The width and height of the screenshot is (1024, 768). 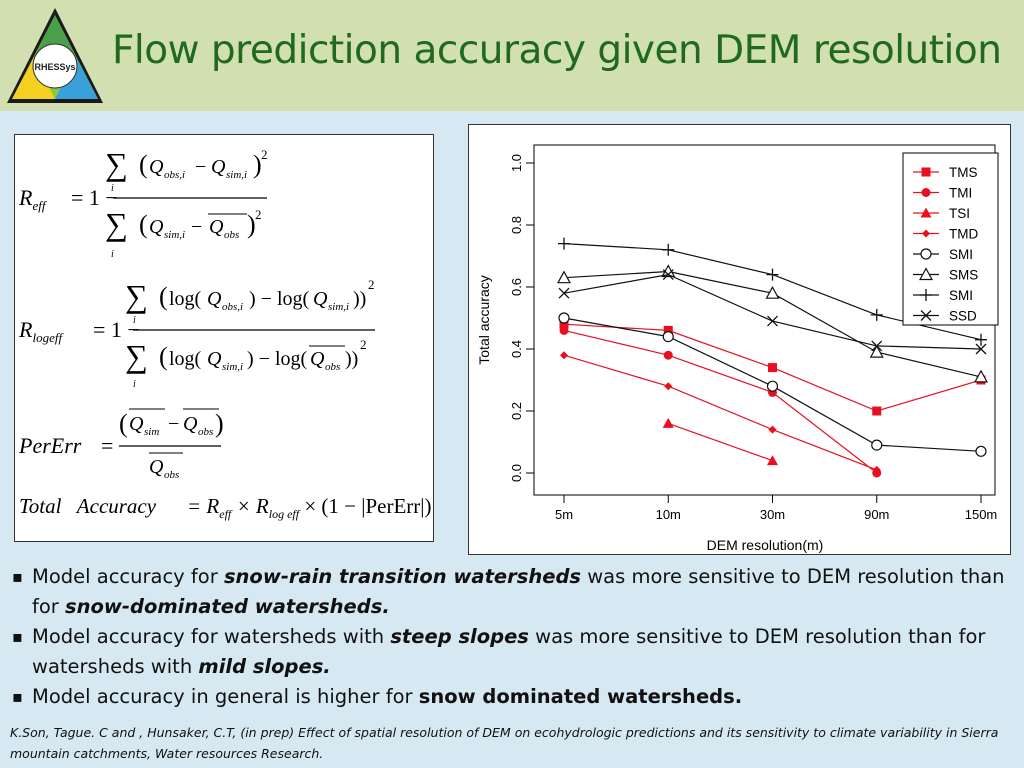 I want to click on y-tick-label: 0.8, so click(x=516, y=225).